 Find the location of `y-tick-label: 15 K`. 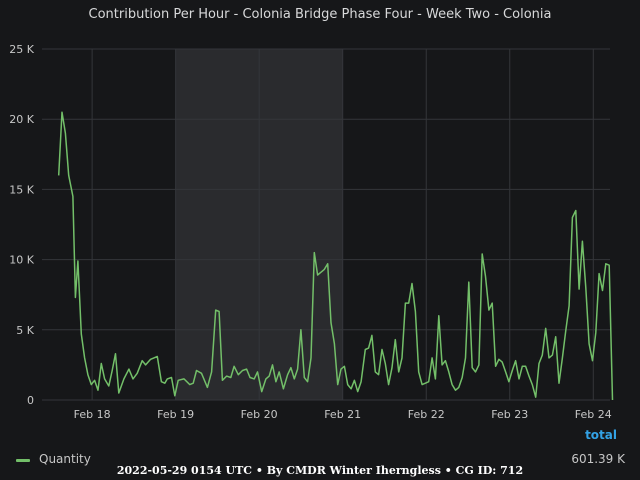

y-tick-label: 15 K is located at coordinates (21, 189).